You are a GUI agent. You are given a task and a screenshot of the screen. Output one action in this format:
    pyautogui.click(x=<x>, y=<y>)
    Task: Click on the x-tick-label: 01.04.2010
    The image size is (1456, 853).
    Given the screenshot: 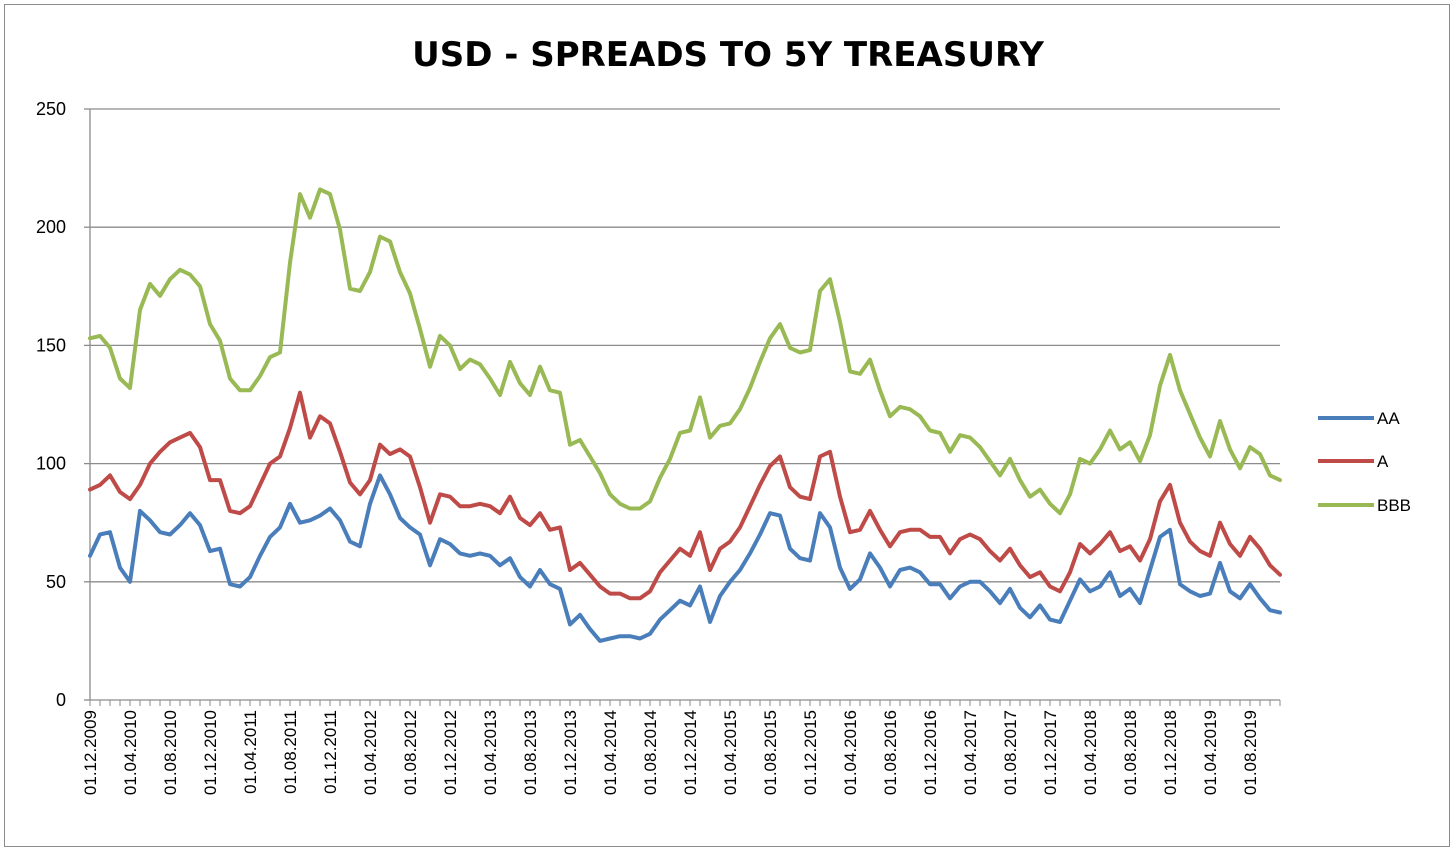 What is the action you would take?
    pyautogui.click(x=130, y=752)
    